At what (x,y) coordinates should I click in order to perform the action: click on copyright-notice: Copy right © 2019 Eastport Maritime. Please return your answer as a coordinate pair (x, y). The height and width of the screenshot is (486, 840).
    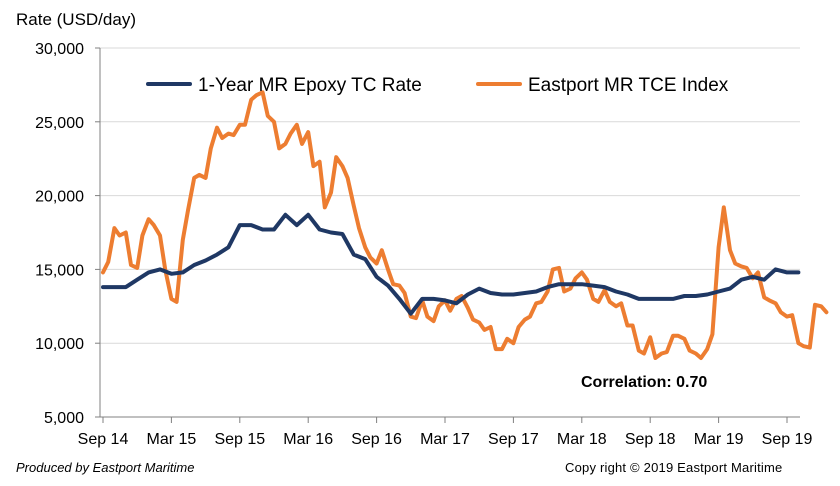
    Looking at the image, I should click on (674, 467).